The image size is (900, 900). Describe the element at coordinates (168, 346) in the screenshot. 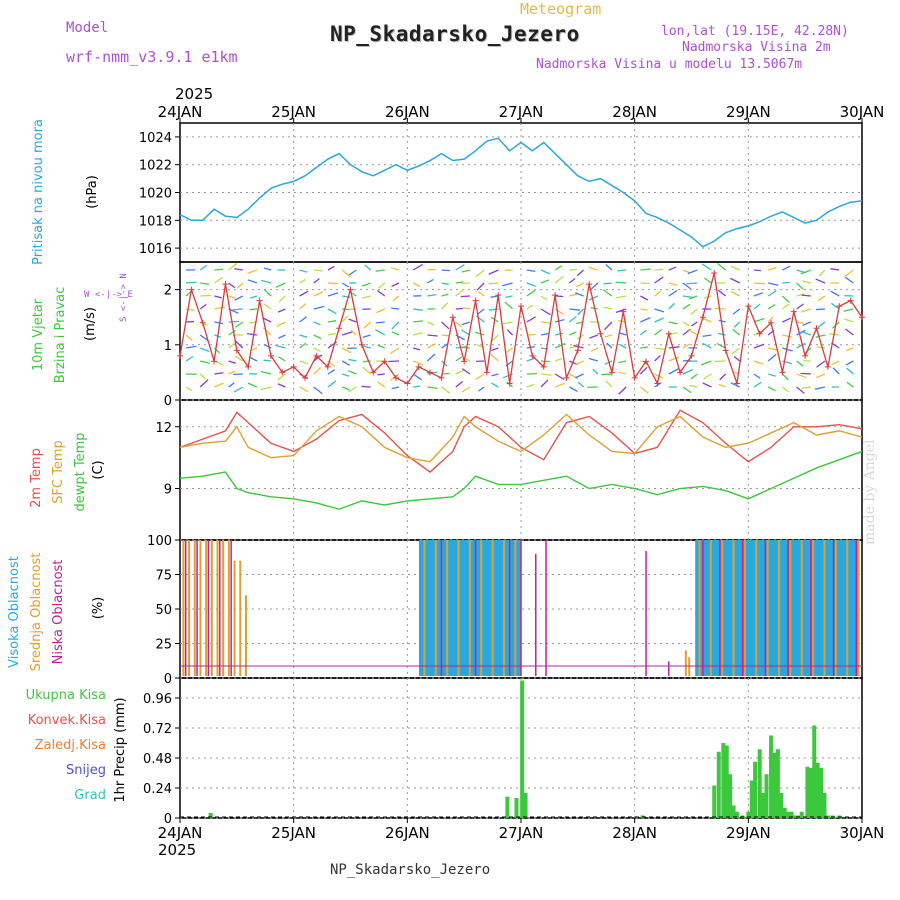

I see `y-tick-label: 1` at that location.